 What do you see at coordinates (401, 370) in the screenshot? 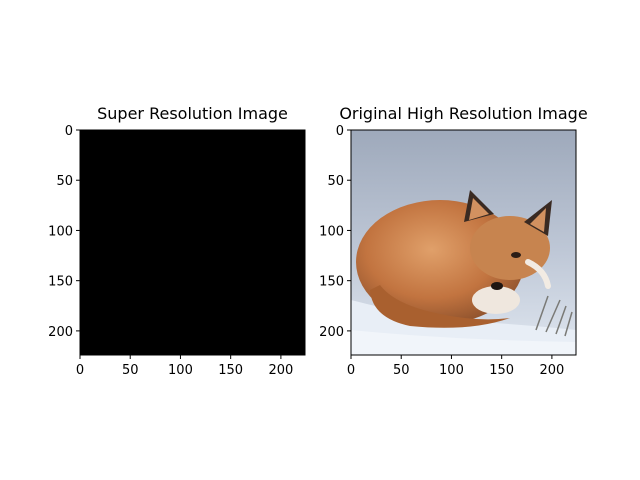
I see `right-x-tick-label: 50` at bounding box center [401, 370].